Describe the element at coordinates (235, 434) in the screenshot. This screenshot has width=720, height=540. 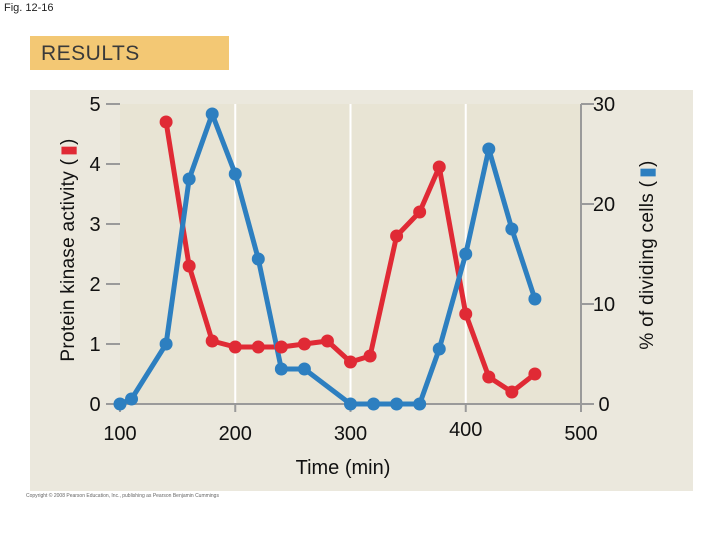
I see `x-tick-label: 200` at that location.